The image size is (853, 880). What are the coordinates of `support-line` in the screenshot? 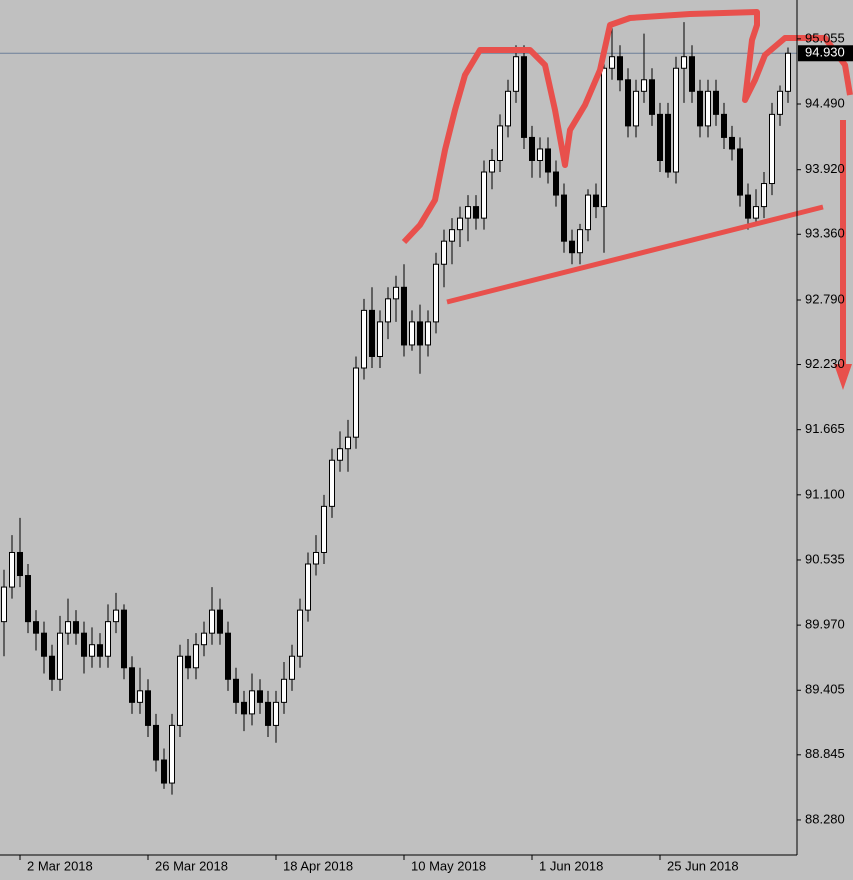 It's located at (635, 254).